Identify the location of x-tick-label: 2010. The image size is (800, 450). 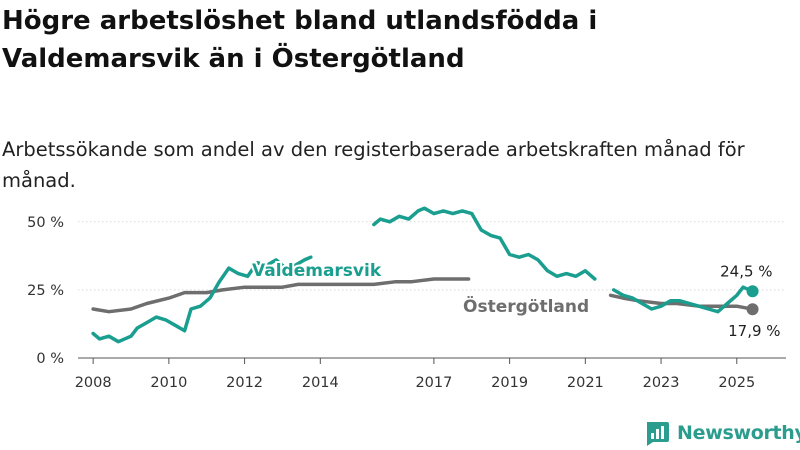
(168, 383).